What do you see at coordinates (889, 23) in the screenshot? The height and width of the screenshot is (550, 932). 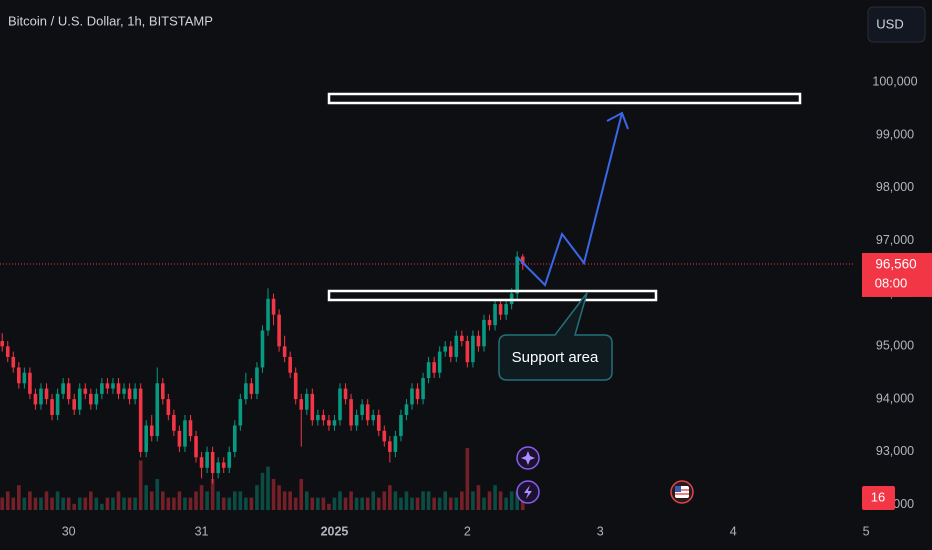 I see `currency-label: USD` at bounding box center [889, 23].